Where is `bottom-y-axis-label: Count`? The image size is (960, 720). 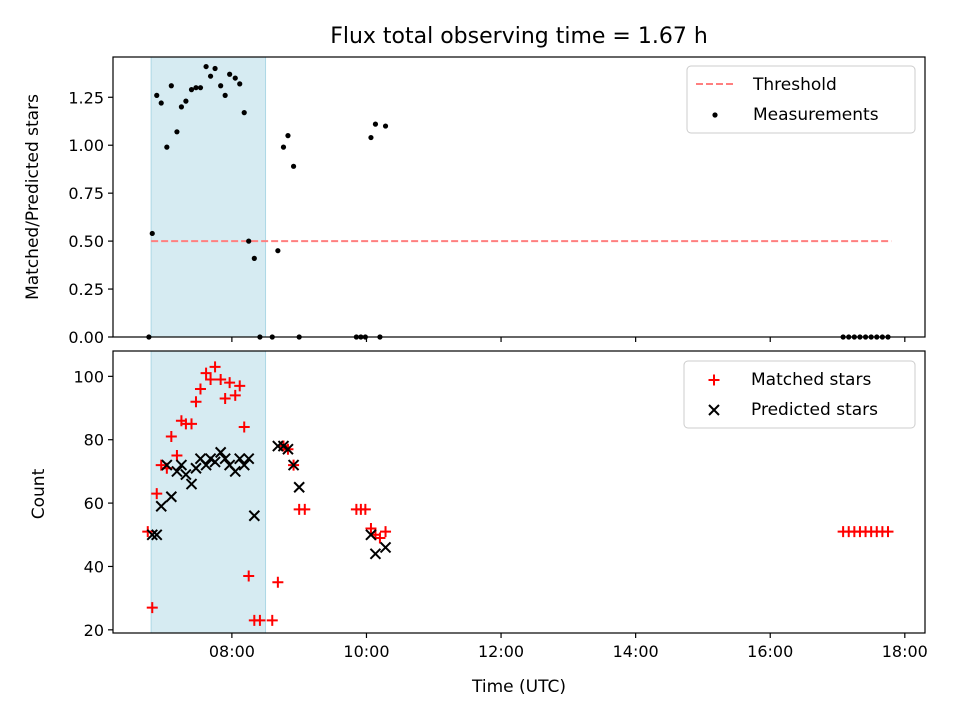 bottom-y-axis-label: Count is located at coordinates (39, 493).